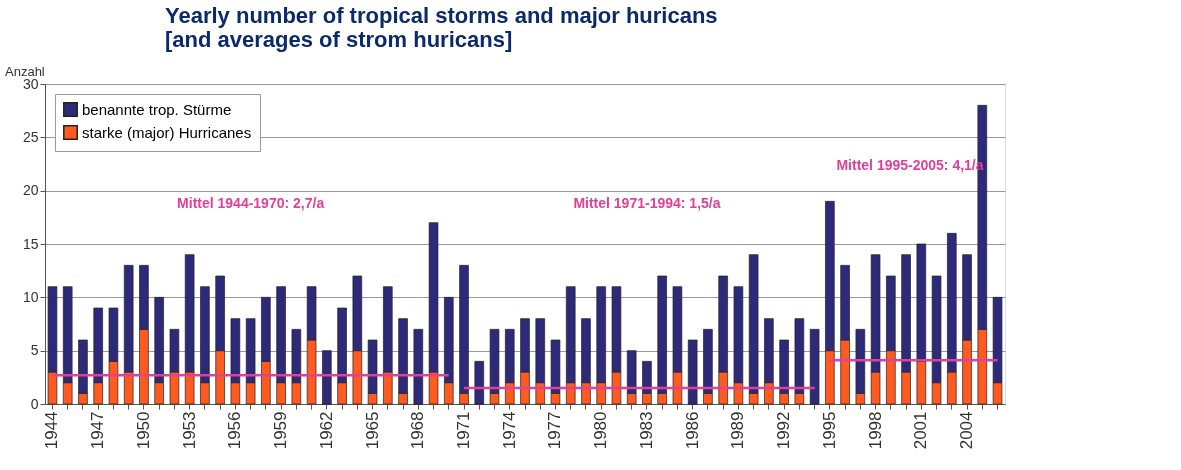 The height and width of the screenshot is (470, 1181). What do you see at coordinates (30, 296) in the screenshot?
I see `y-tick-label: 10` at bounding box center [30, 296].